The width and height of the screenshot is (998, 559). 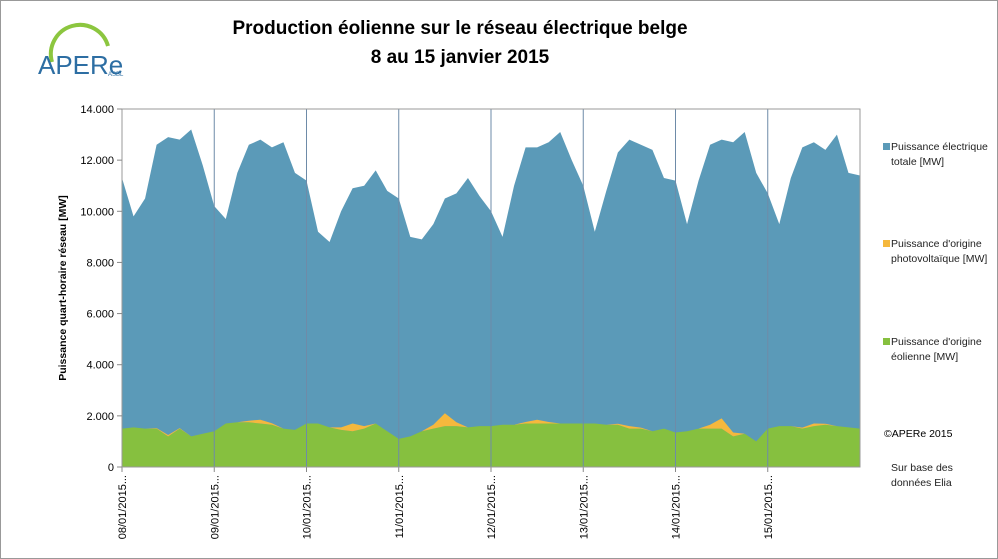 What do you see at coordinates (918, 434) in the screenshot?
I see `note: ©APERe 2015` at bounding box center [918, 434].